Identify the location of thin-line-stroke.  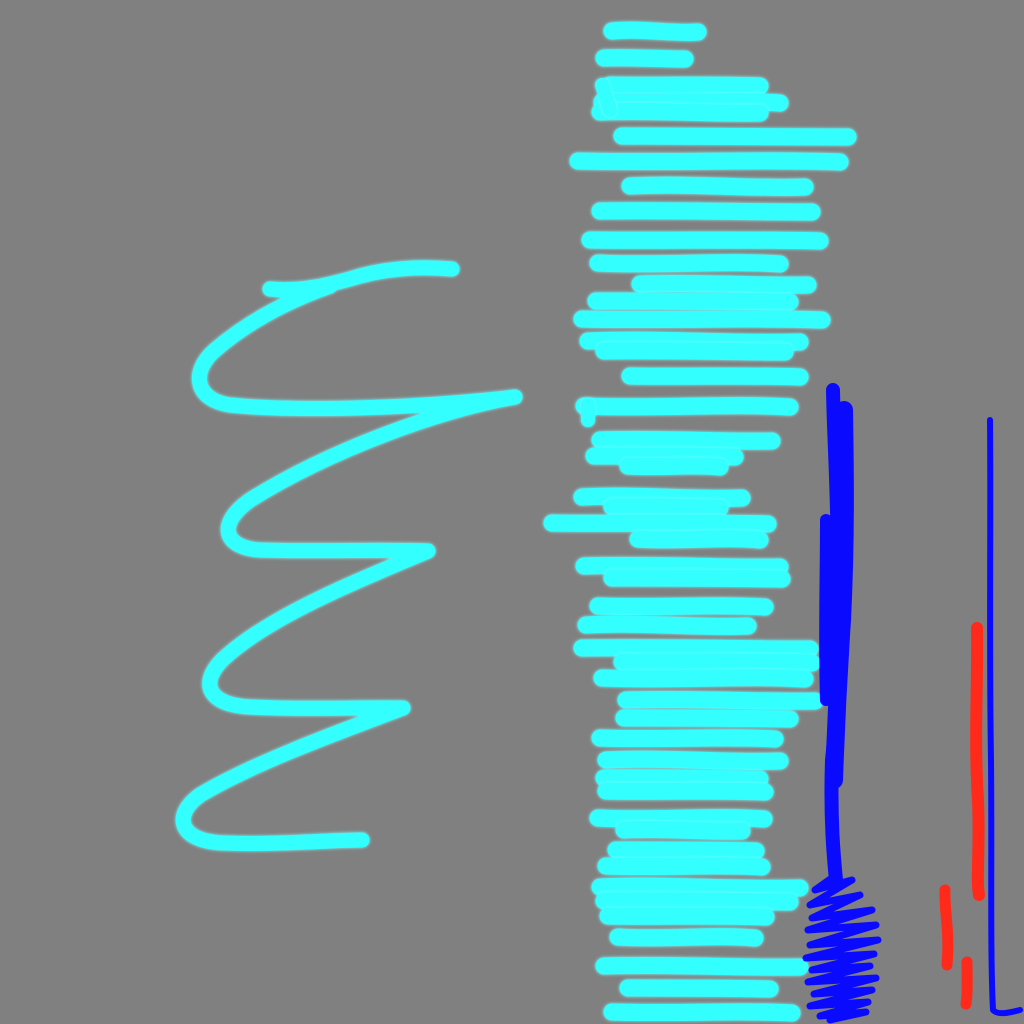
(1005, 716).